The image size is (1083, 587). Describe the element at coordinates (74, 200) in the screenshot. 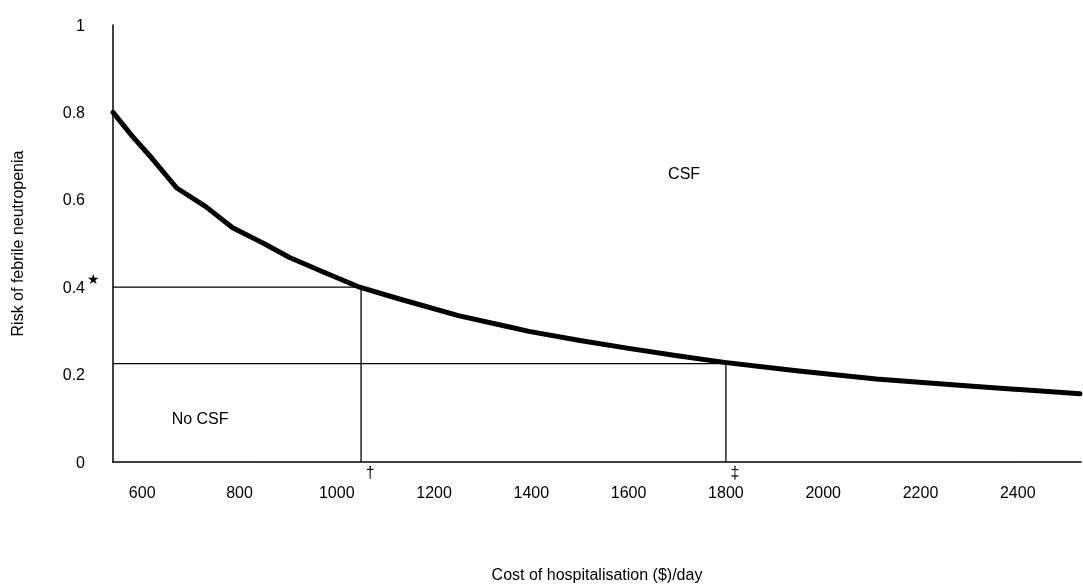

I see `y-tick-label: 0.6` at that location.